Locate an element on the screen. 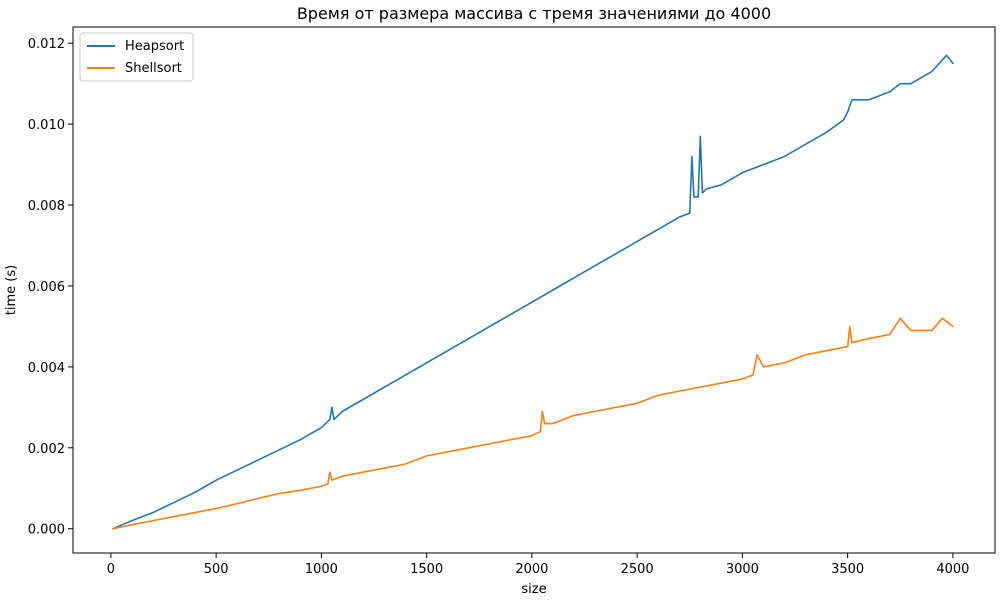 Image resolution: width=1000 pixels, height=600 pixels. legend-label-shellsort: Shellsort is located at coordinates (153, 68).